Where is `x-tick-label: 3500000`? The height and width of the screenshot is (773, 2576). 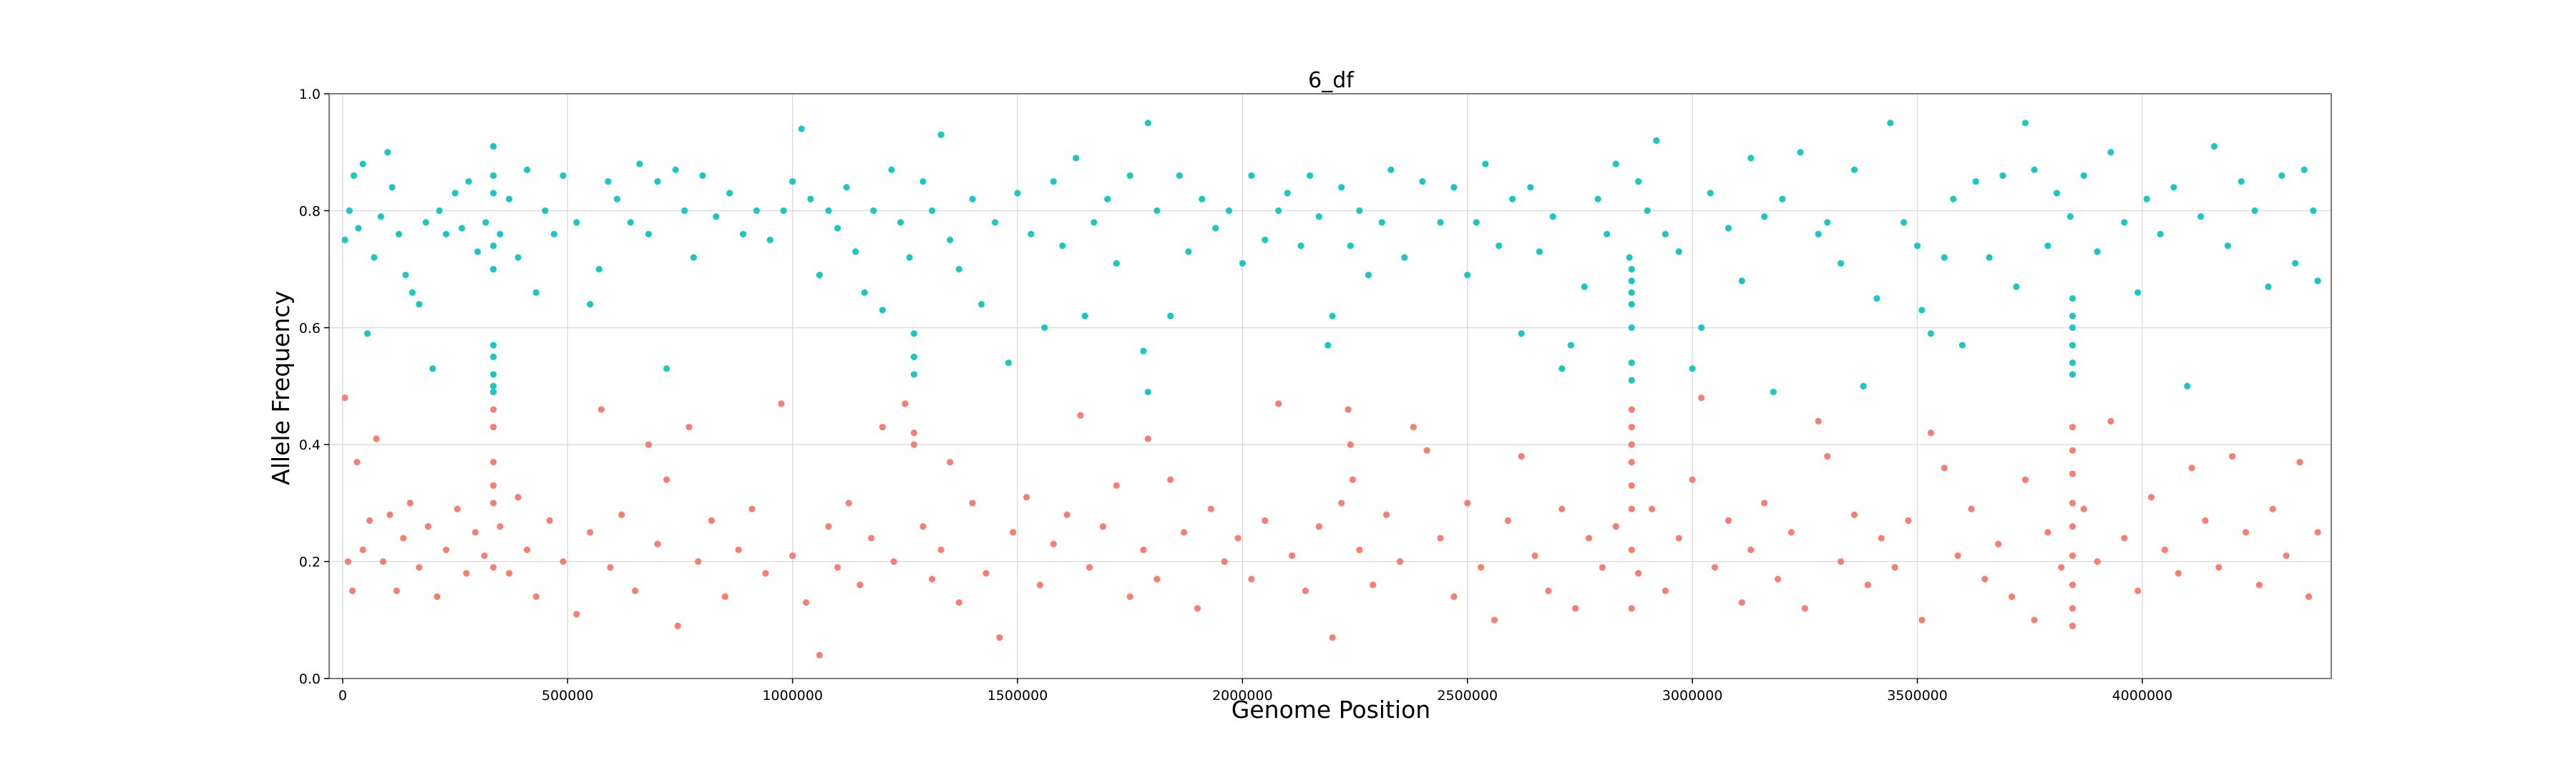 x-tick-label: 3500000 is located at coordinates (1917, 696).